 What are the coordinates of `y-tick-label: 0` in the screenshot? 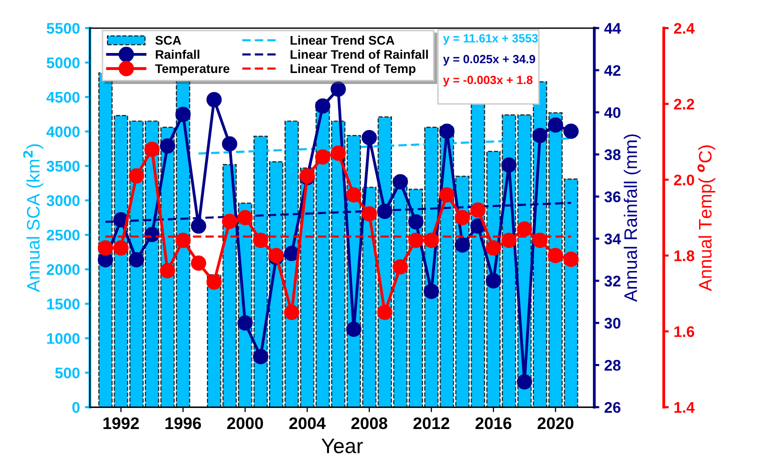 It's located at (76, 407).